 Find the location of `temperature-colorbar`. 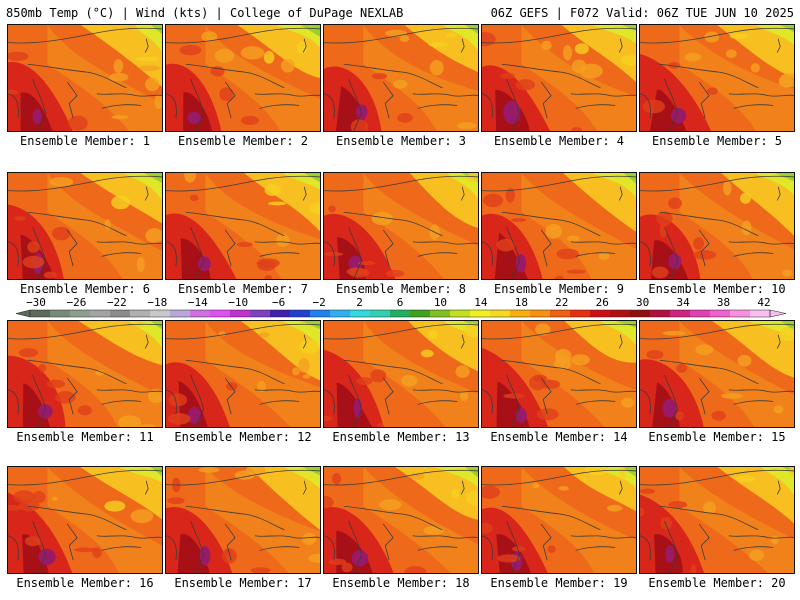

temperature-colorbar is located at coordinates (401, 313).